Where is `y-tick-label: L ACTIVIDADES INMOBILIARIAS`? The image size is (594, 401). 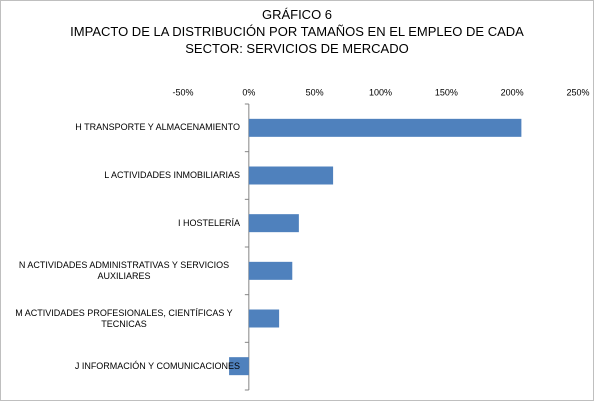 y-tick-label: L ACTIVIDADES INMOBILIARIAS is located at coordinates (124, 175).